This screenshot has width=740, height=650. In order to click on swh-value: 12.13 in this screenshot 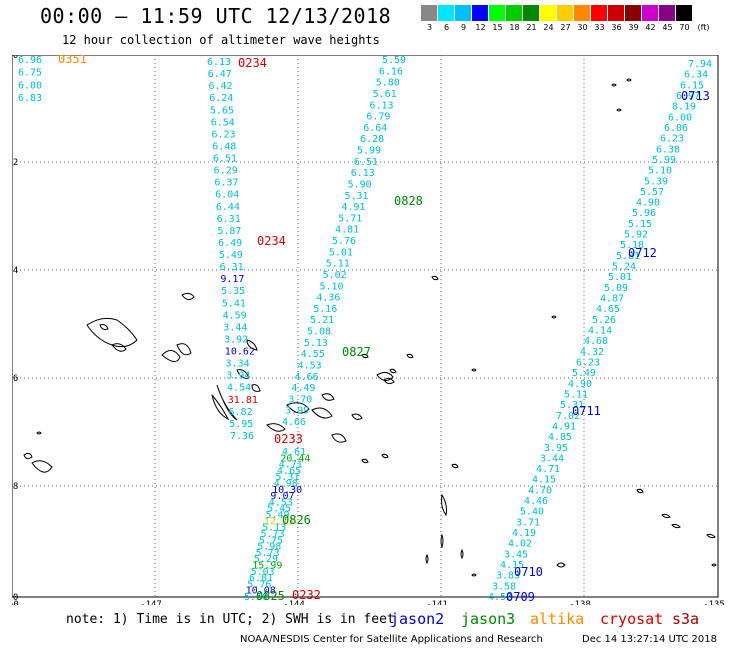, I will do `click(279, 521)`.